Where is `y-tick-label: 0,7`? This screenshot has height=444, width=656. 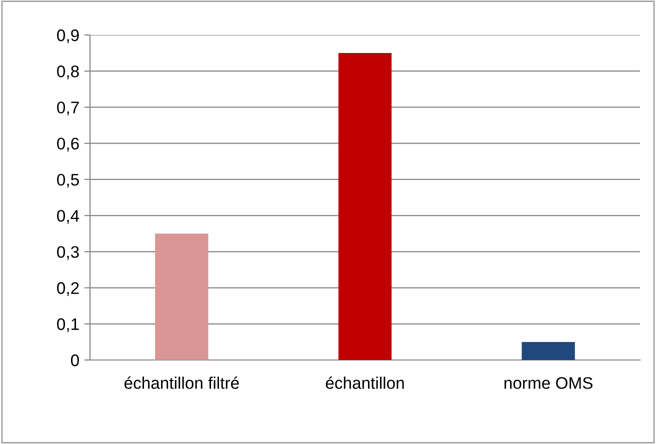
y-tick-label: 0,7 is located at coordinates (68, 109).